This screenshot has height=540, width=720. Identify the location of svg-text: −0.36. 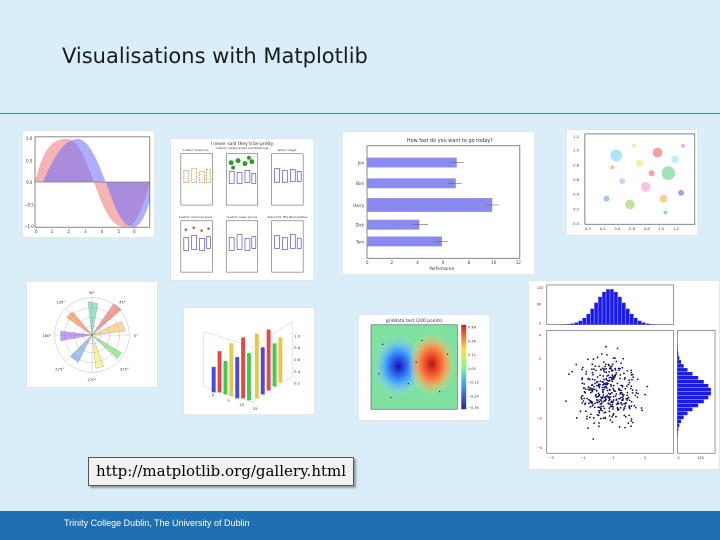
(473, 408).